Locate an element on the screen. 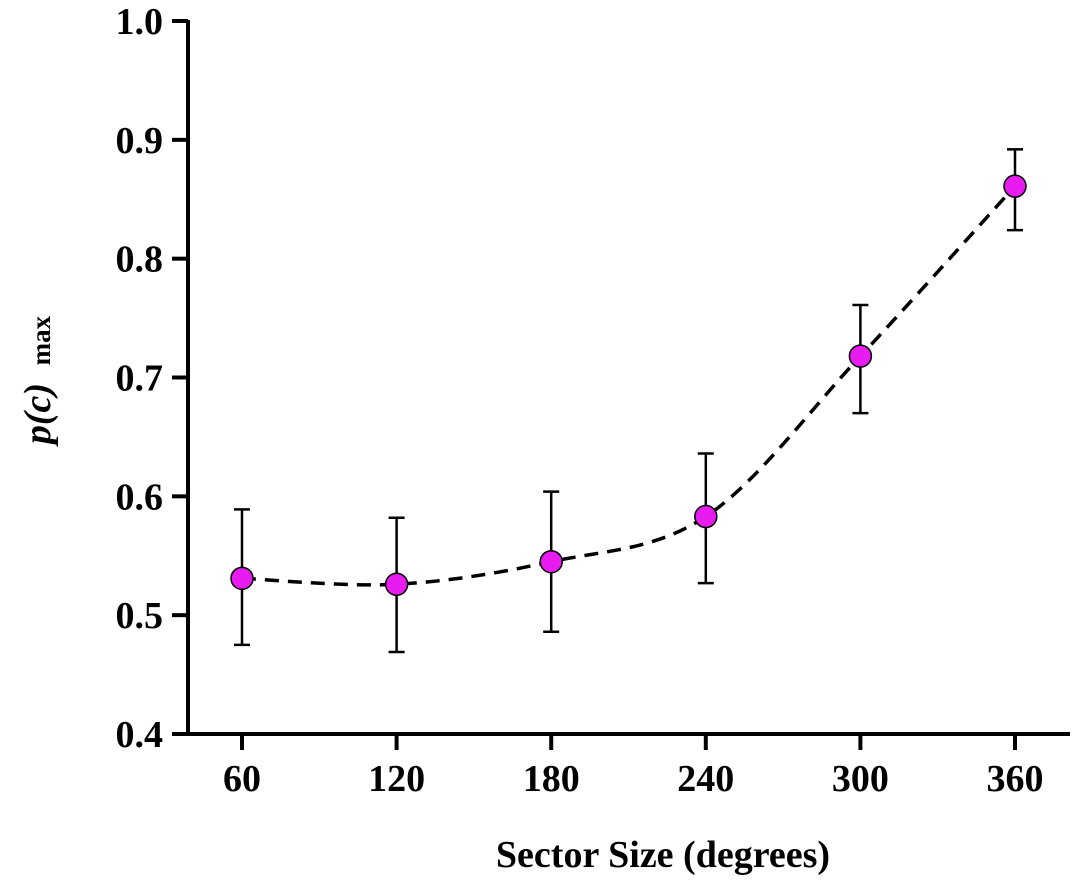 This screenshot has height=883, width=1077. y-axis-ticks: 0.4 0.5 0.6 0.7 0.8 0.9 1.0 is located at coordinates (152, 378).